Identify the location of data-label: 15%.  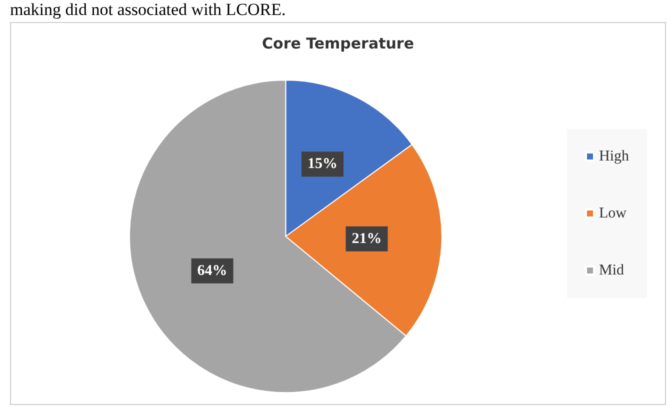
(323, 164).